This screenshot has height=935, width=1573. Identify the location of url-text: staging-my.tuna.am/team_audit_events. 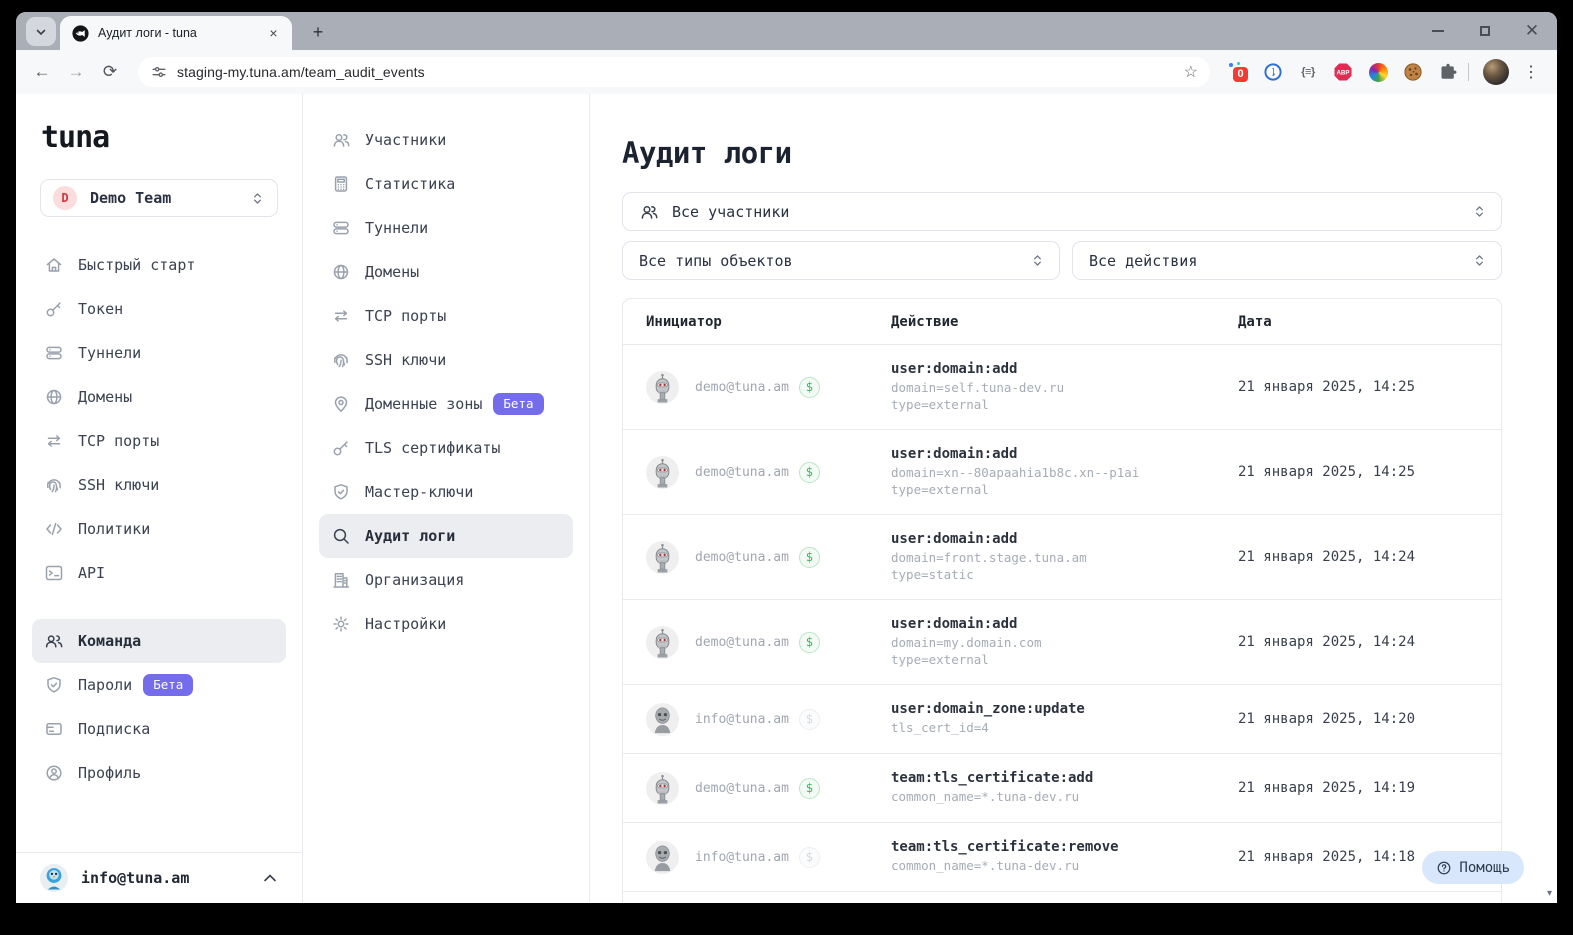
(301, 72).